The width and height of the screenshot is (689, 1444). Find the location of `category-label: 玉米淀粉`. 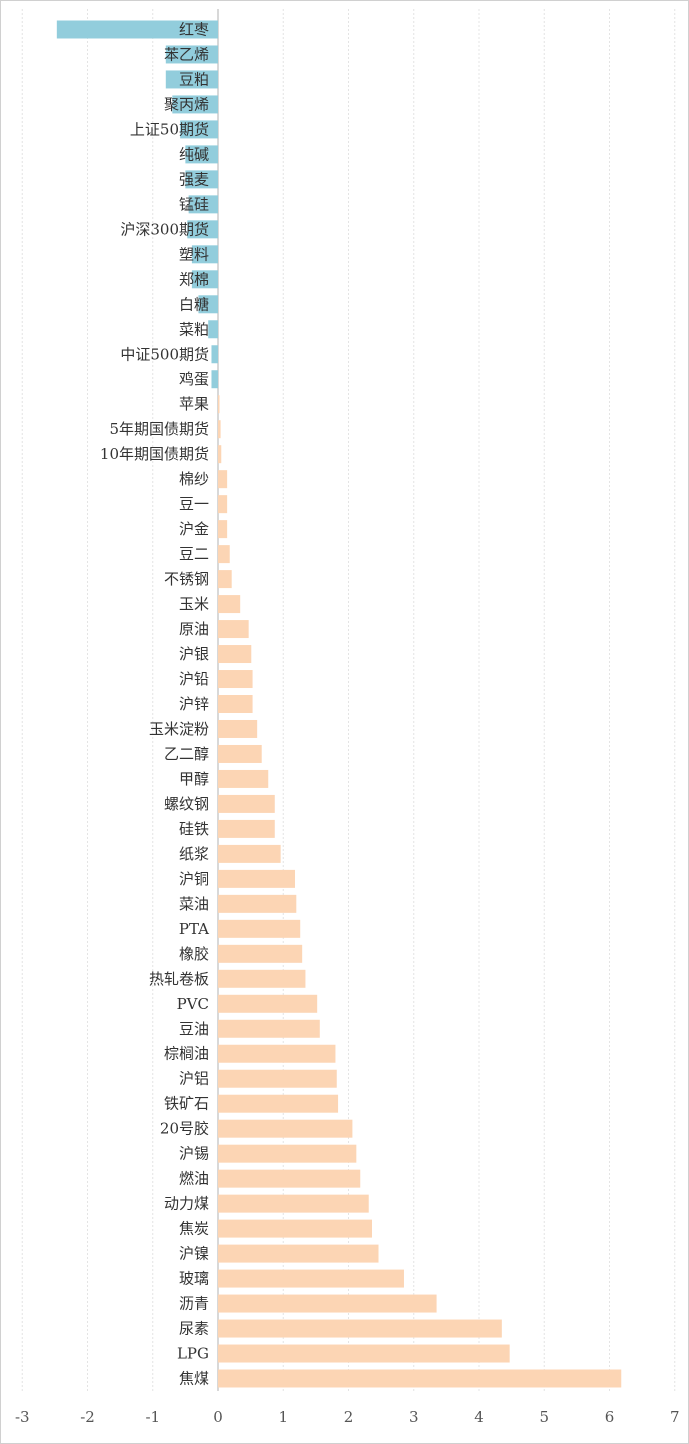

category-label: 玉米淀粉 is located at coordinates (179, 729).